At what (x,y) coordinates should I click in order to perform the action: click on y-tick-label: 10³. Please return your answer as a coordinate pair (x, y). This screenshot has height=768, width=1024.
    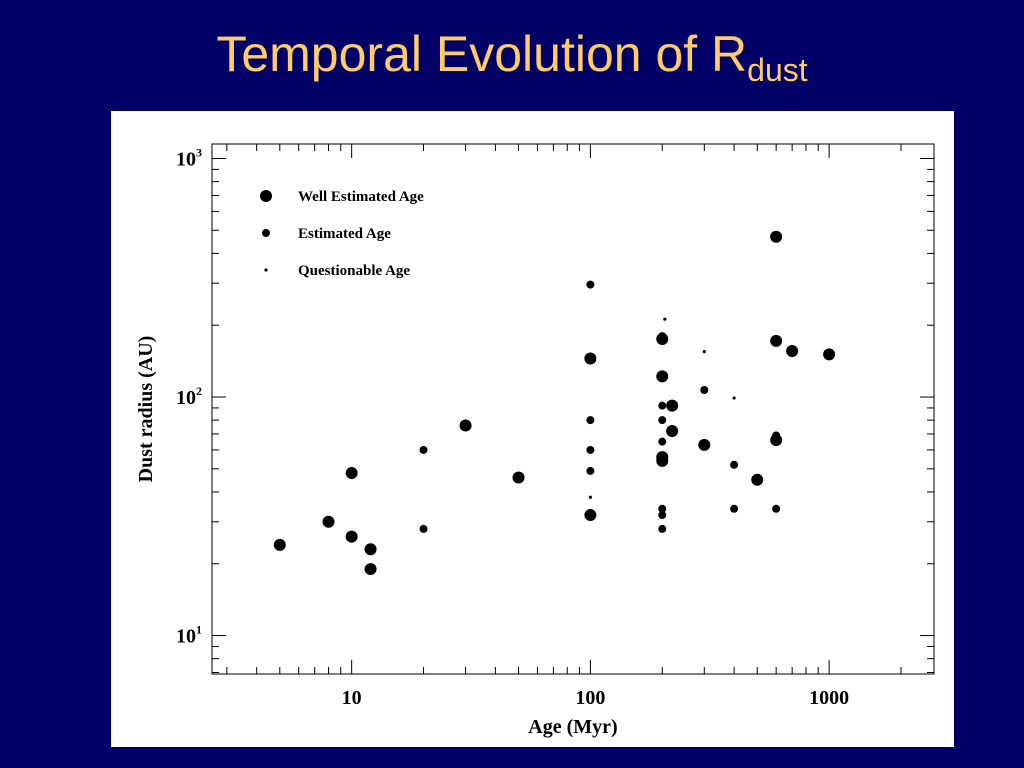
    Looking at the image, I should click on (189, 157).